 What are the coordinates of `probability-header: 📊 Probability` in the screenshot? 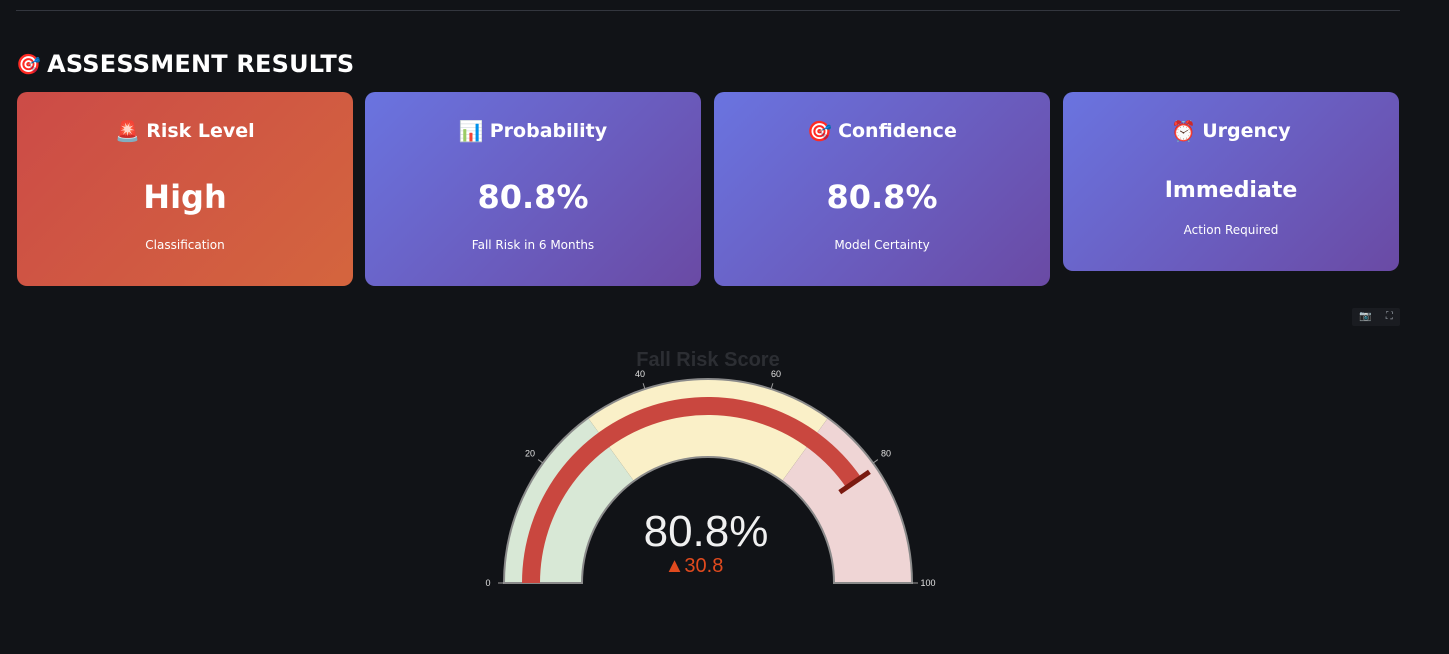 It's located at (533, 131).